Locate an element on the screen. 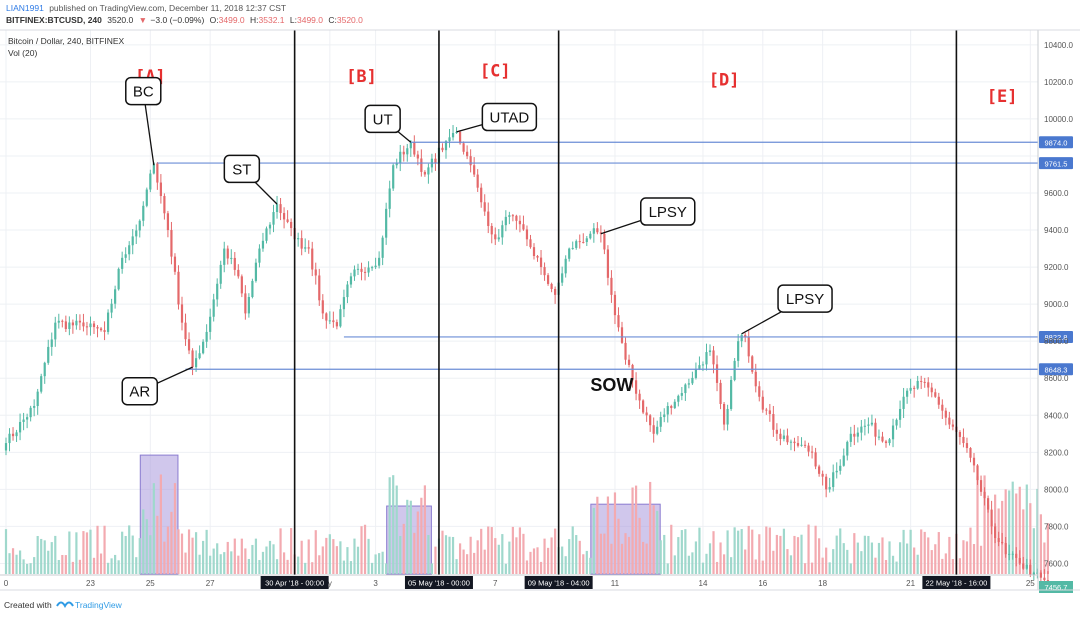  time-tick-label: 21 is located at coordinates (910, 583).